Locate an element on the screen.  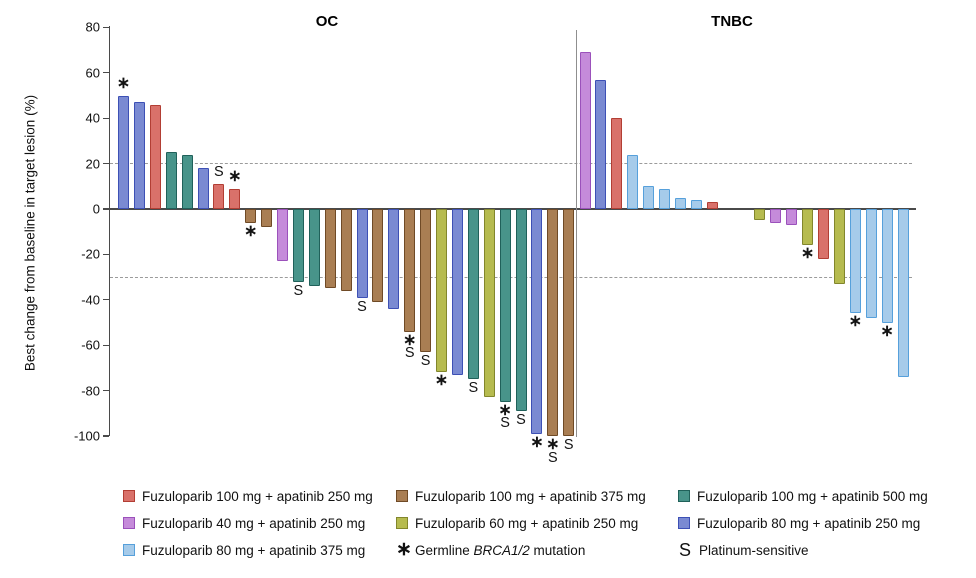
legend-item-f40a250: Fuzuloparib 40 mg + apatinib 250 mg is located at coordinates (244, 523).